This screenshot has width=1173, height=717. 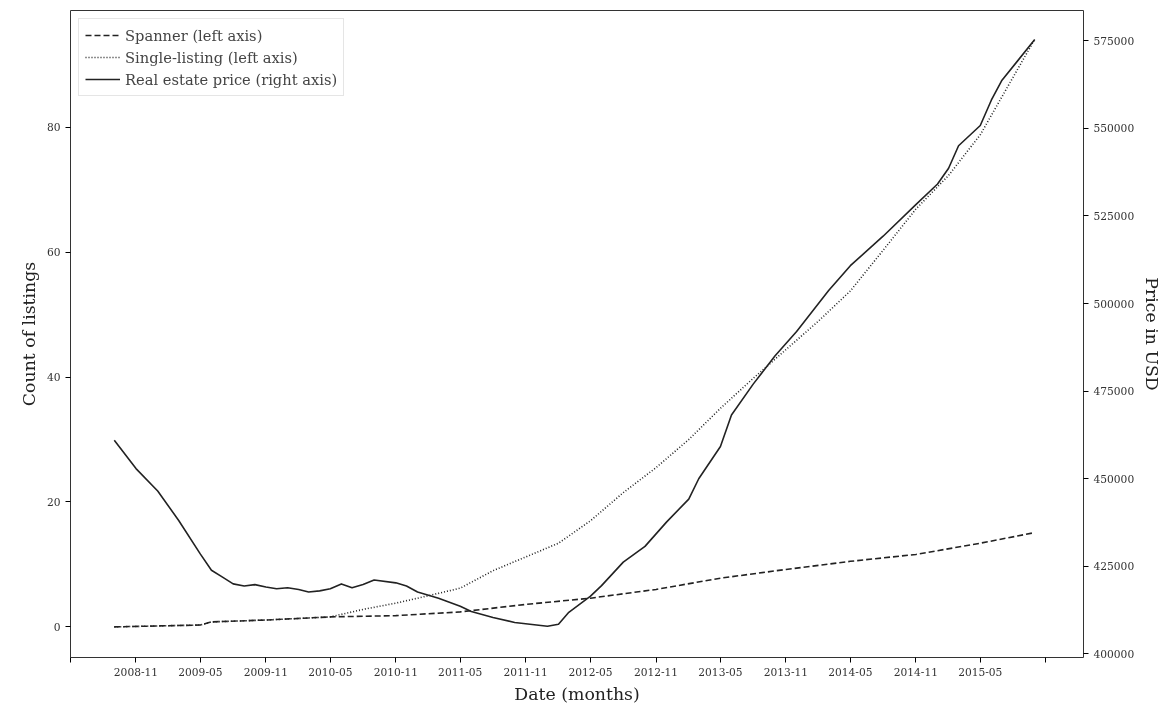 I want to click on y2-tick-label: 550000, so click(x=1114, y=129).